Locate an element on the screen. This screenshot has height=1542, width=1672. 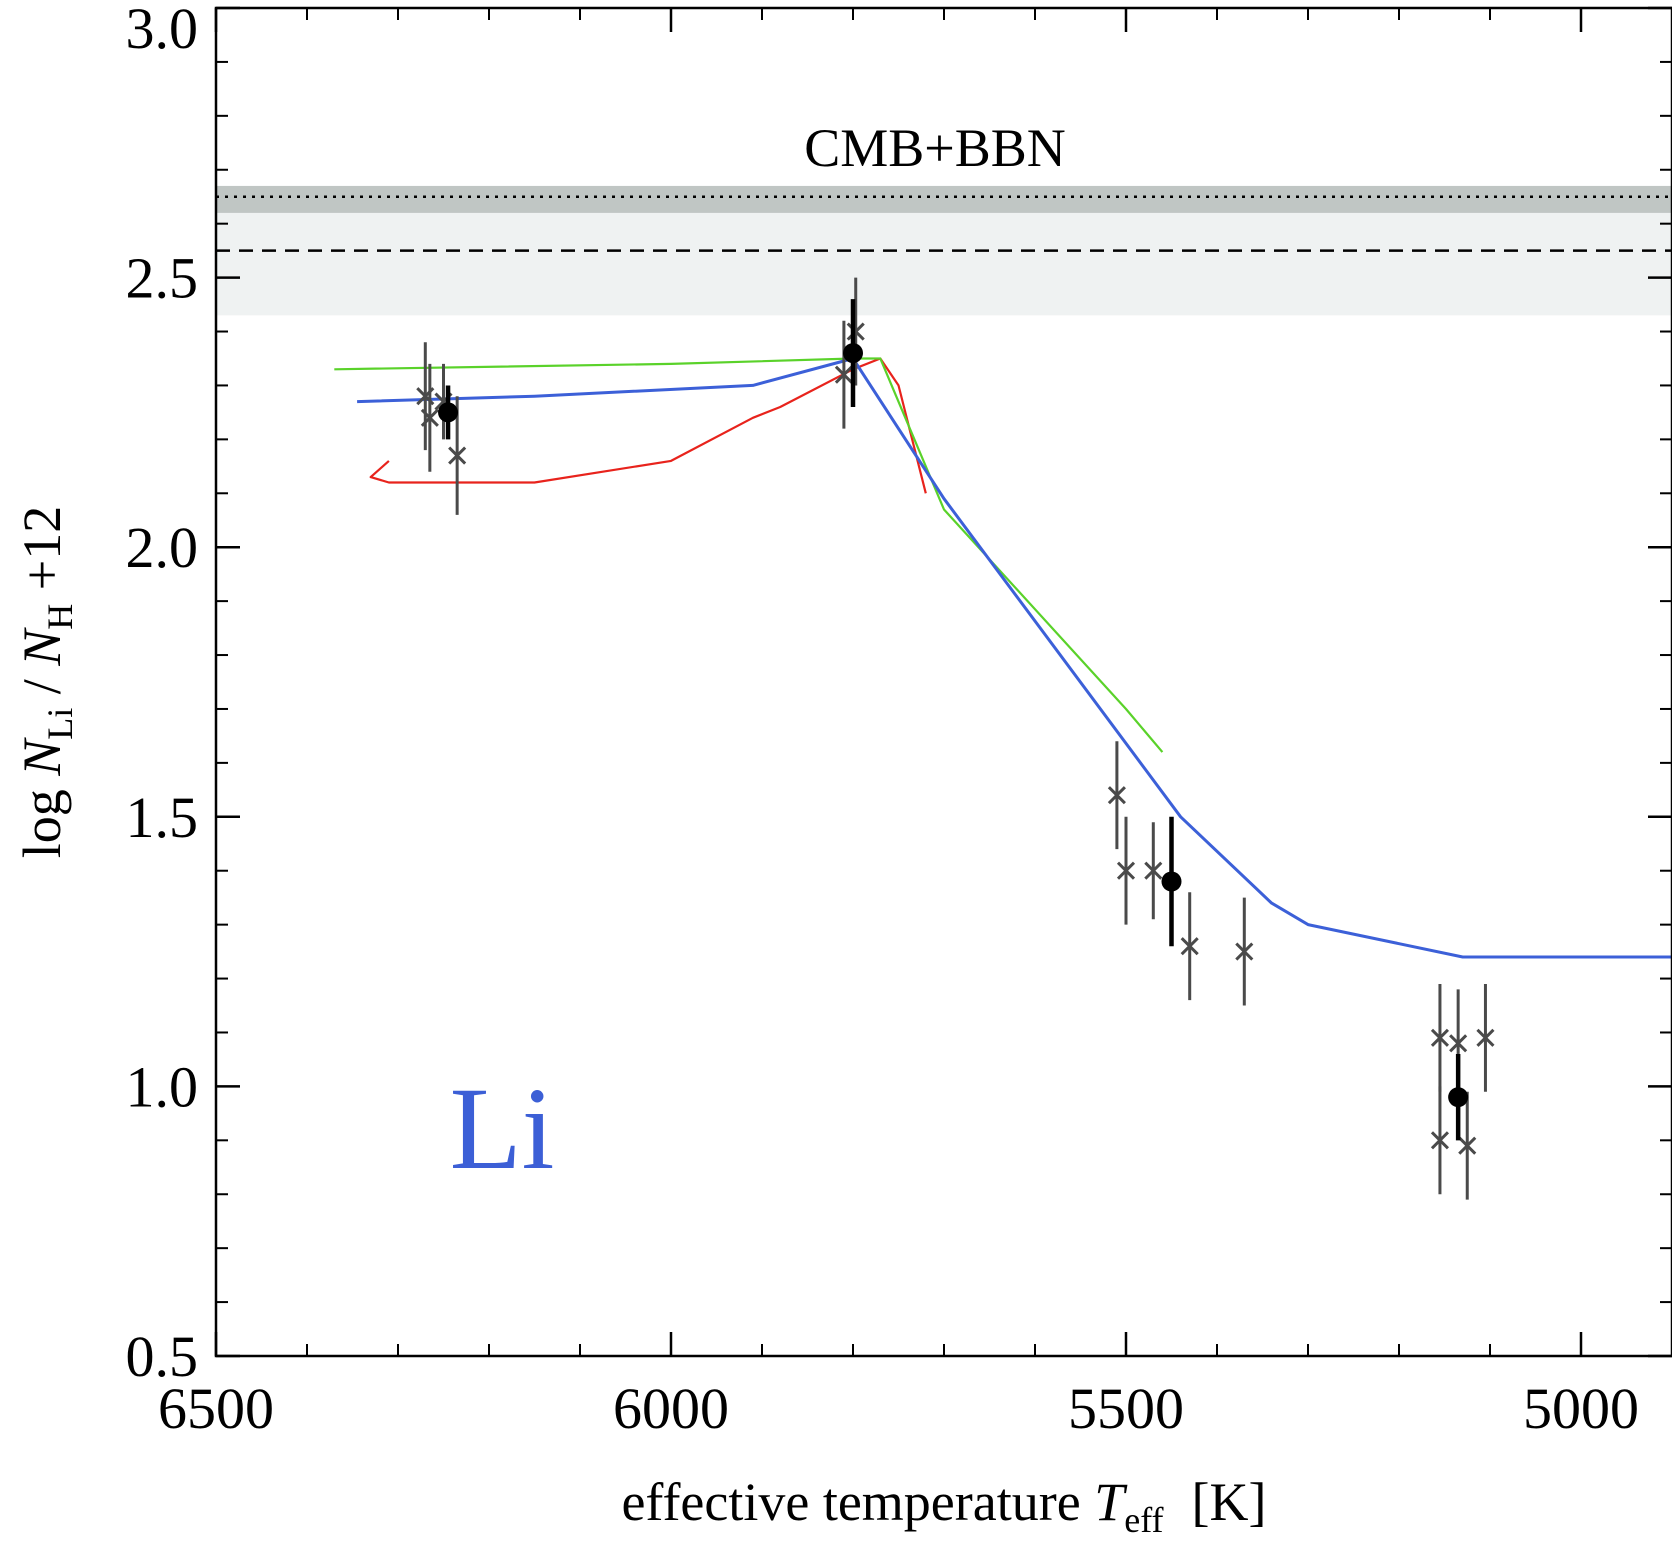
y-tick-label: 3.0 is located at coordinates (162, 30).